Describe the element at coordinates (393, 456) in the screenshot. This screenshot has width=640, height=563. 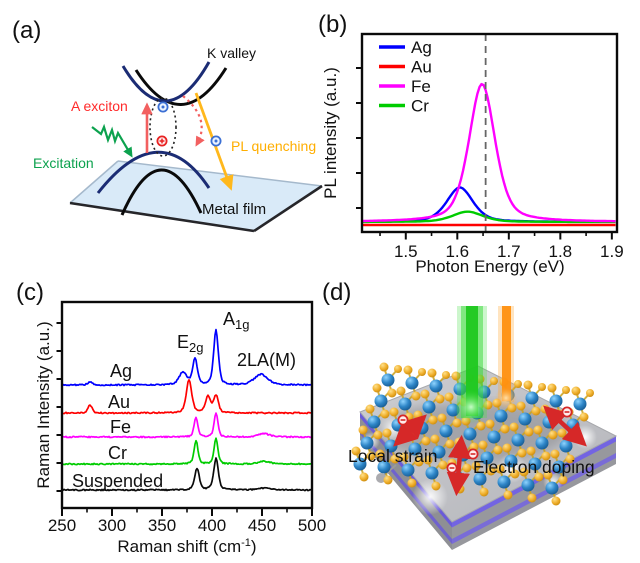
I see `local-strain-label: Local strain` at that location.